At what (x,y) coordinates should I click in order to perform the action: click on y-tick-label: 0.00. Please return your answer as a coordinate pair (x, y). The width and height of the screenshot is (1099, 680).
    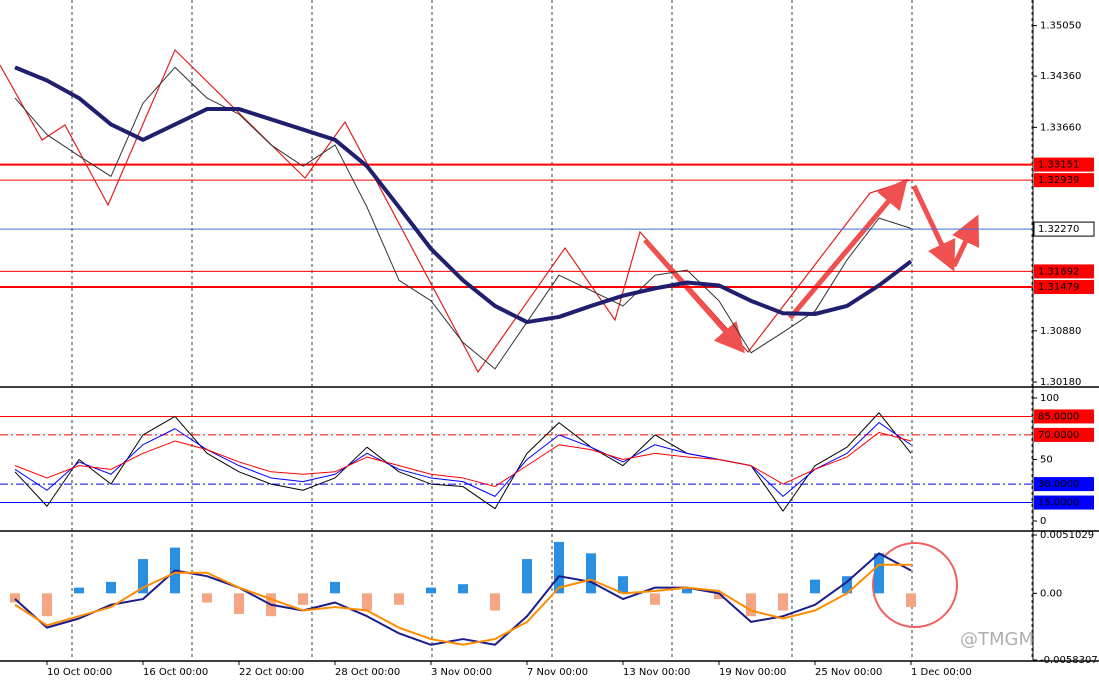
    Looking at the image, I should click on (1051, 593).